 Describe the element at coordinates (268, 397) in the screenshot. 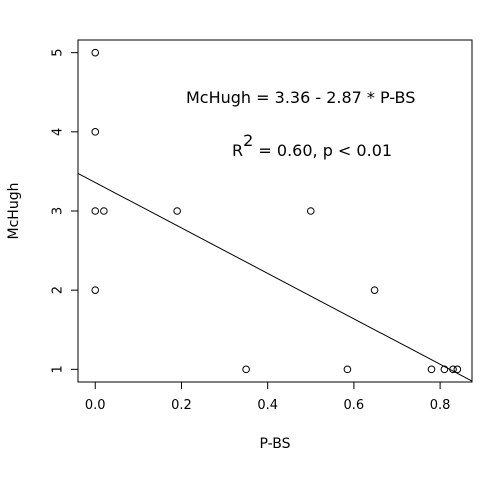

I see `x-axis: 0.0 0.2 0.4 0.6 0.8` at that location.